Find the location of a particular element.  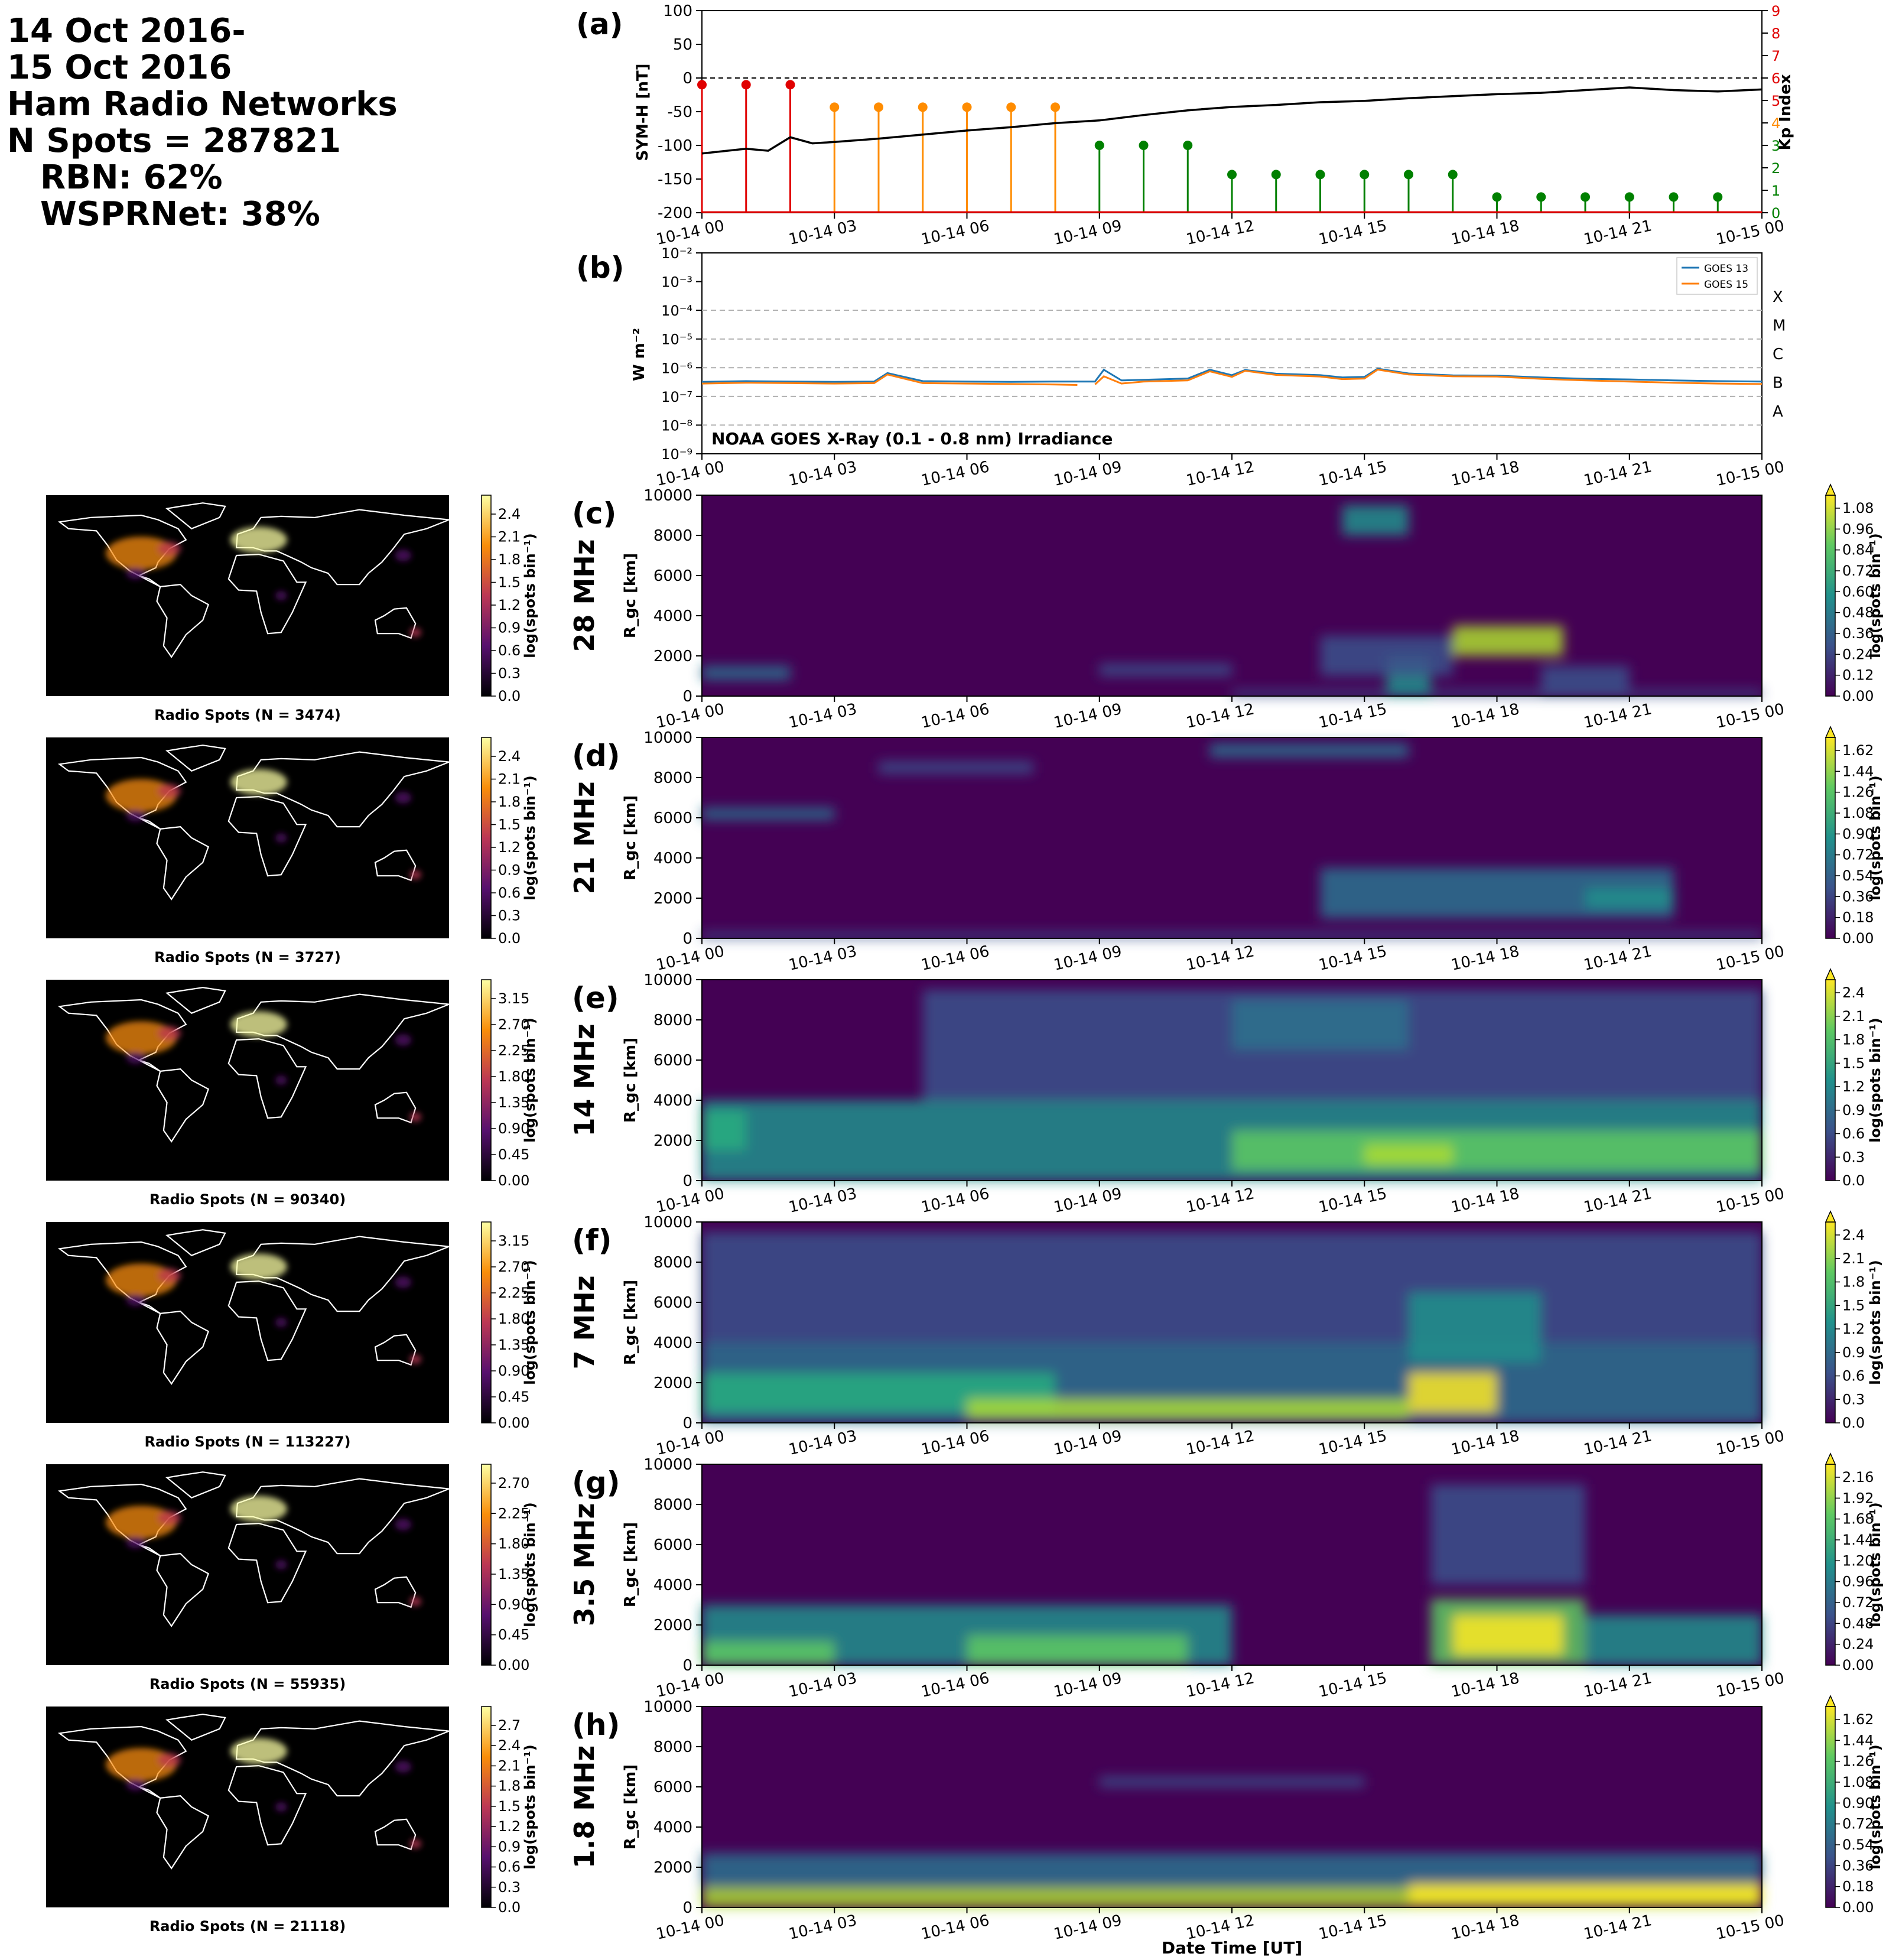

kp-y-tick-label: 6 is located at coordinates (1775, 78).